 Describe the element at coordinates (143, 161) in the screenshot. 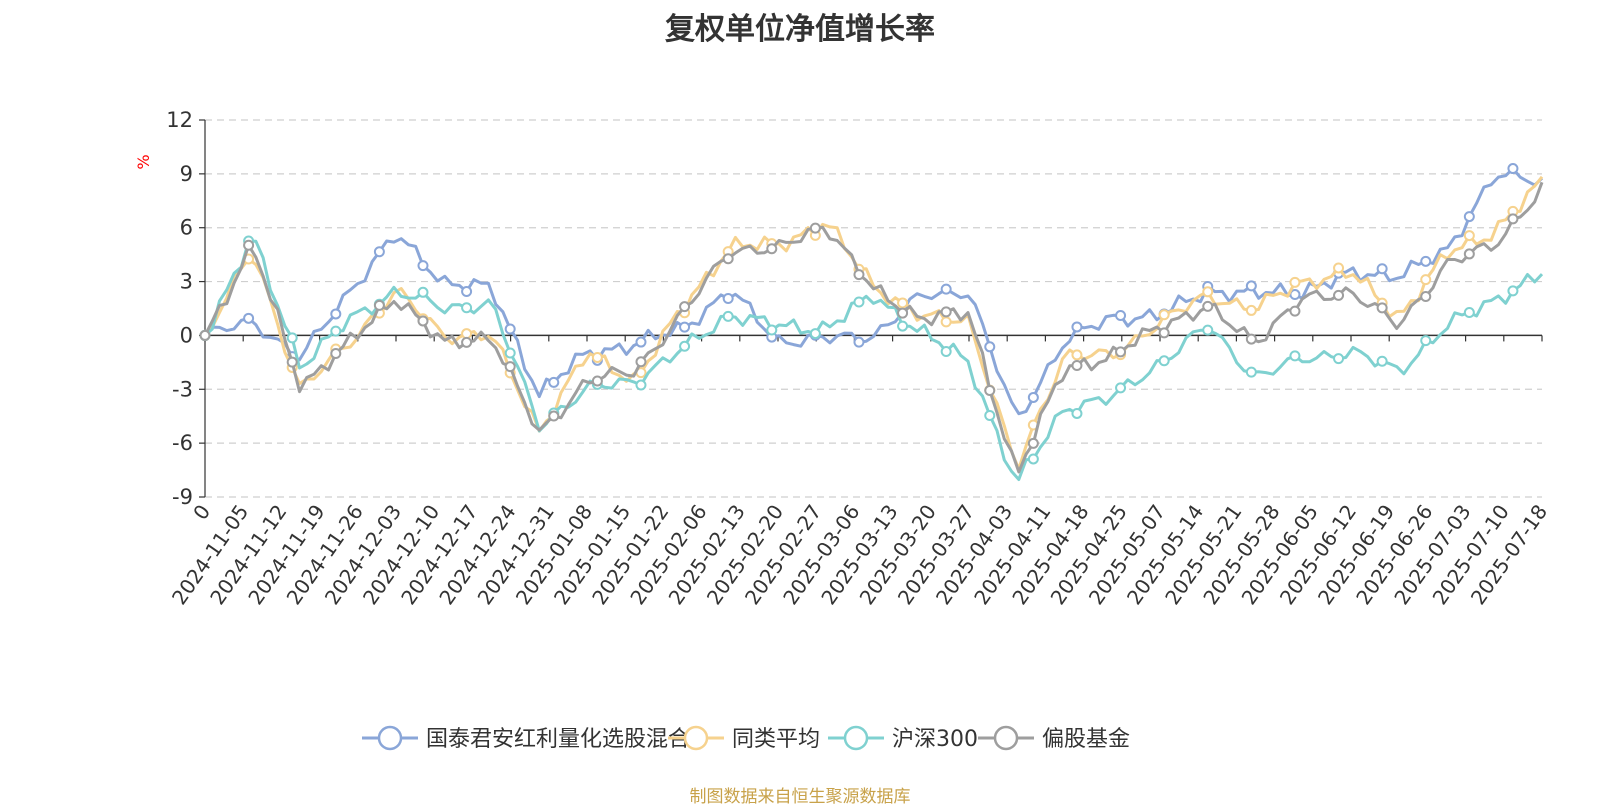

I see `y-axis-unit: %` at that location.